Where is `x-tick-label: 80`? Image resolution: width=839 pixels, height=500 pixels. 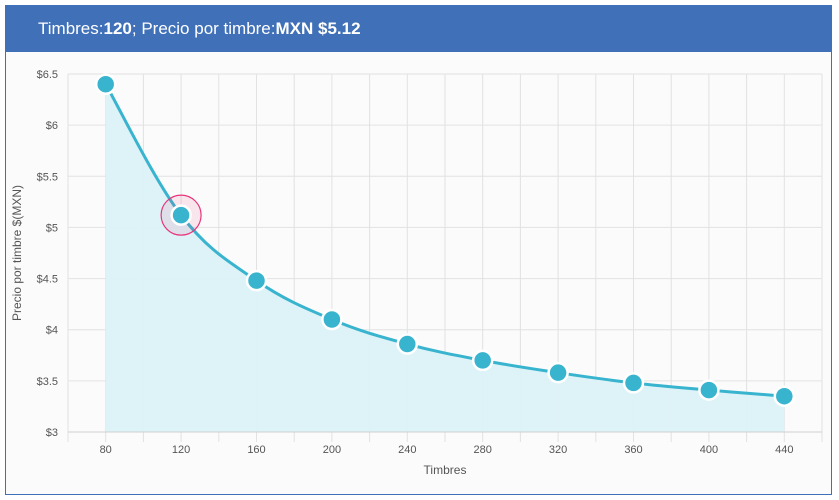 x-tick-label: 80 is located at coordinates (106, 450).